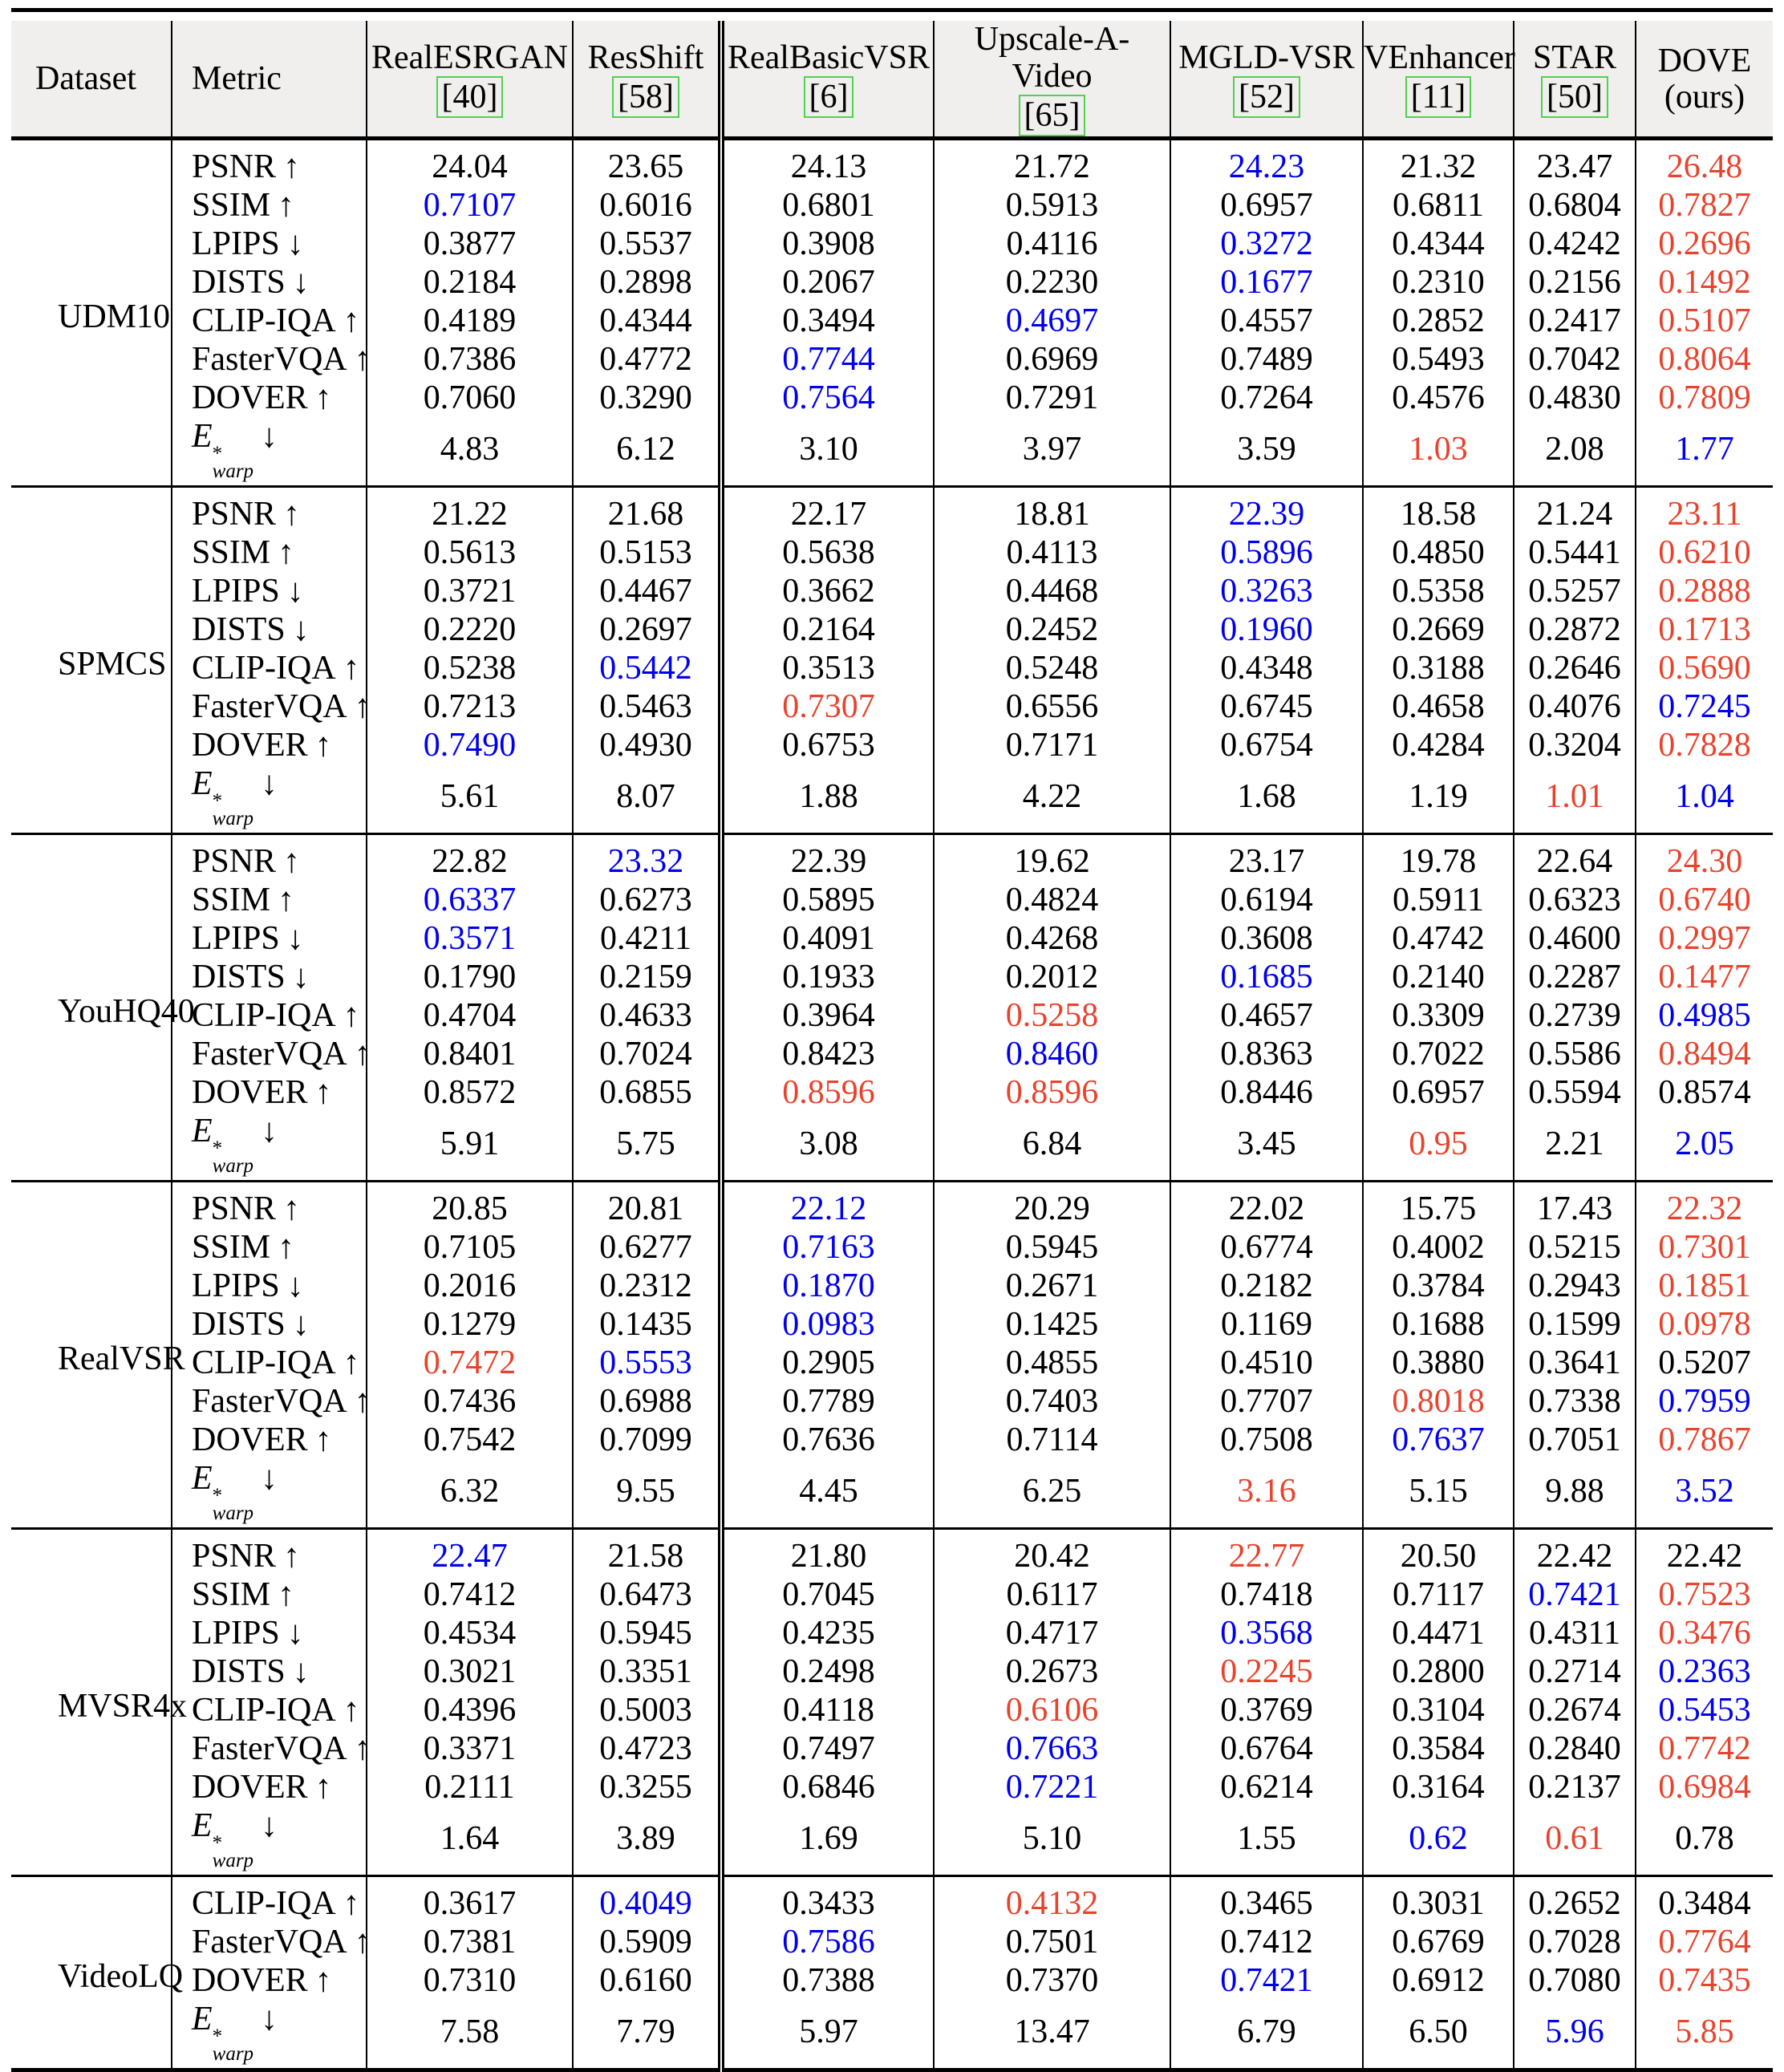 Image resolution: width=1784 pixels, height=2072 pixels. What do you see at coordinates (1052, 1248) in the screenshot?
I see `value-cell: 0.5945` at bounding box center [1052, 1248].